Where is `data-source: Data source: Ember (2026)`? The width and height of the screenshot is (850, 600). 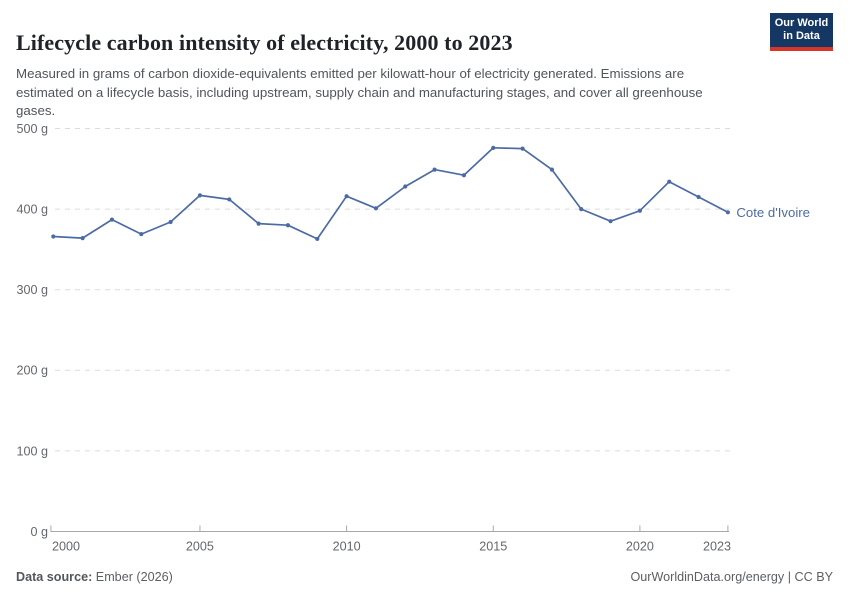 data-source: Data source: Ember (2026) is located at coordinates (94, 577).